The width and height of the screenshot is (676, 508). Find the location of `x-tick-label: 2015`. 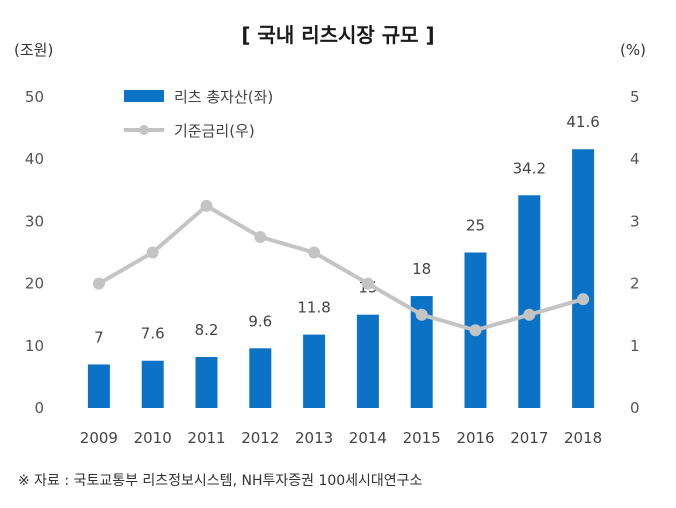

x-tick-label: 2015 is located at coordinates (422, 438).